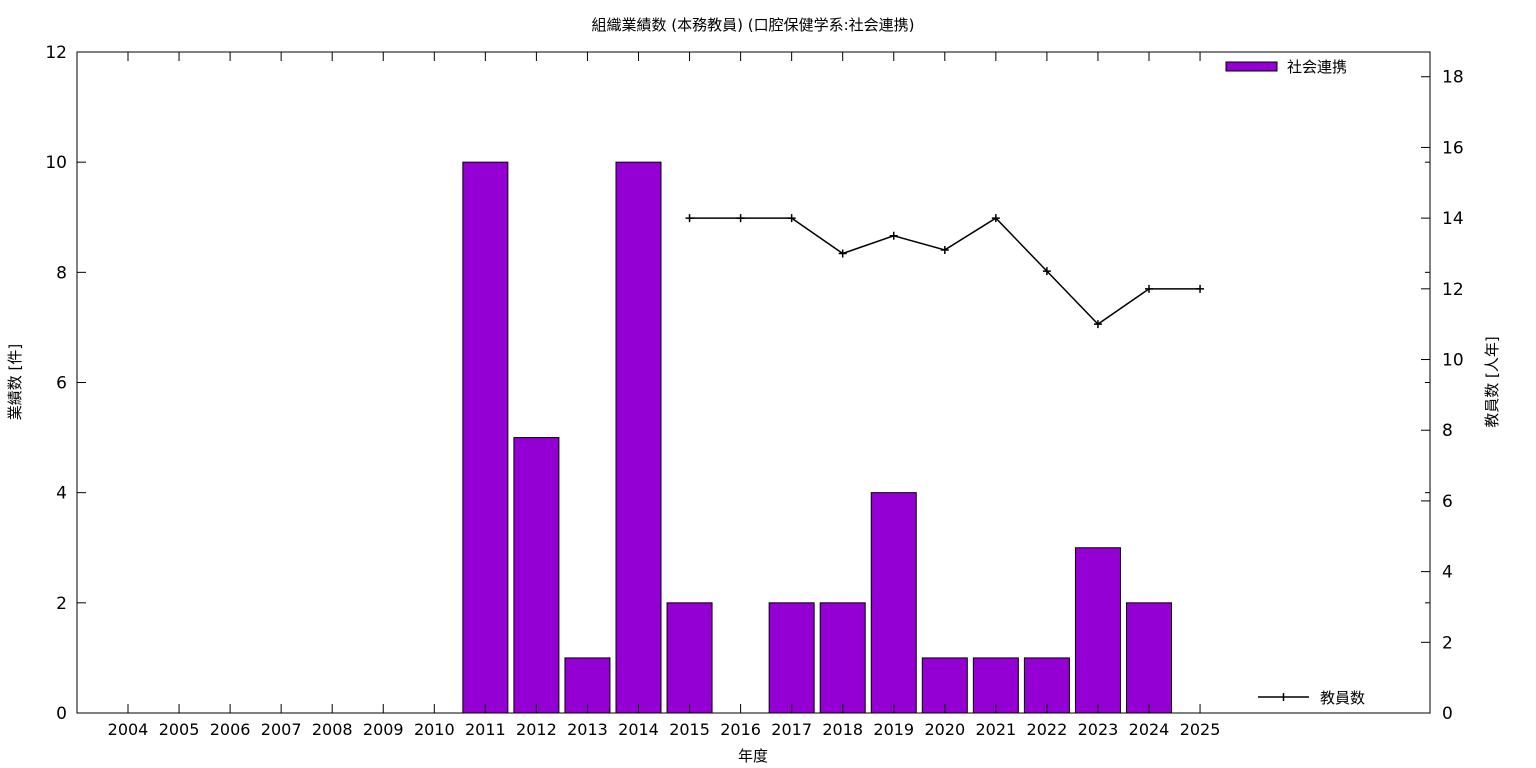 This screenshot has height=768, width=1536. I want to click on line-layer, so click(945, 271).